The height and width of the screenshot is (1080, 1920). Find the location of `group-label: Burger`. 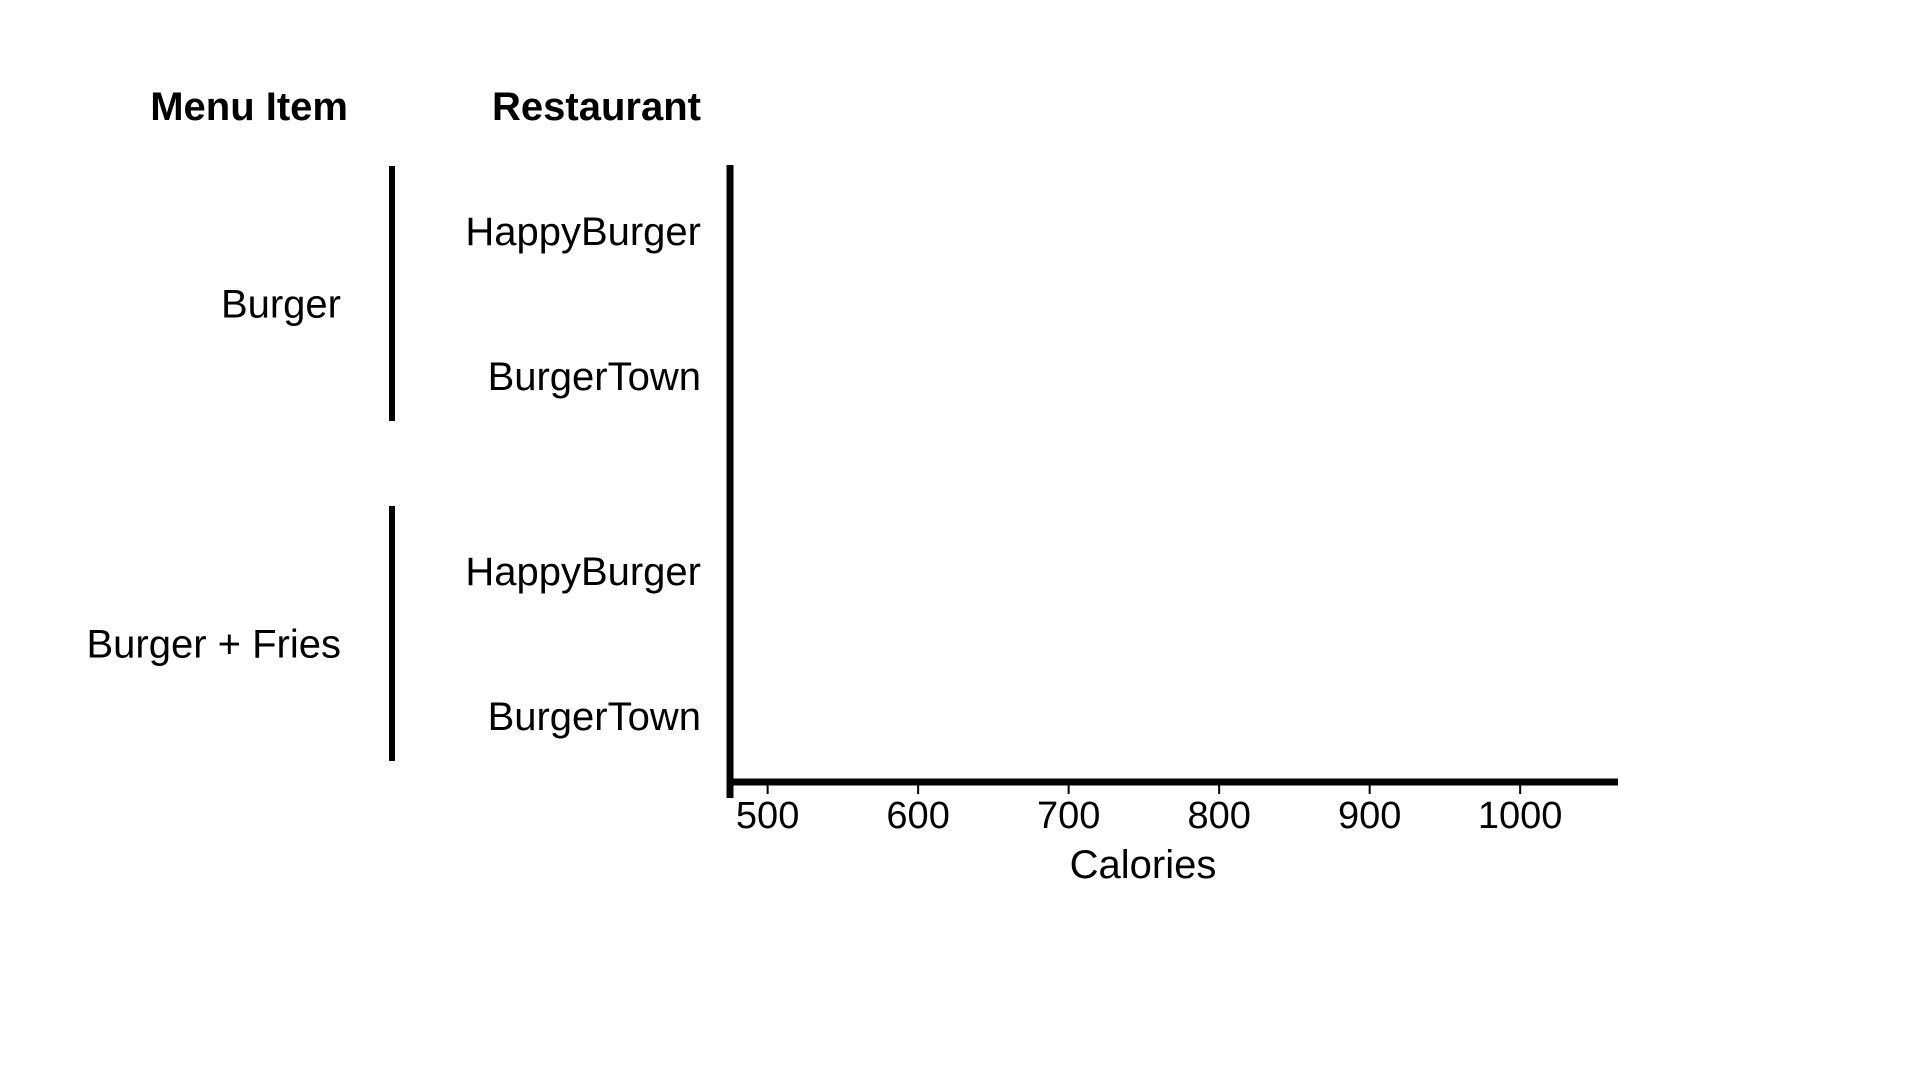

group-label: Burger is located at coordinates (281, 305).